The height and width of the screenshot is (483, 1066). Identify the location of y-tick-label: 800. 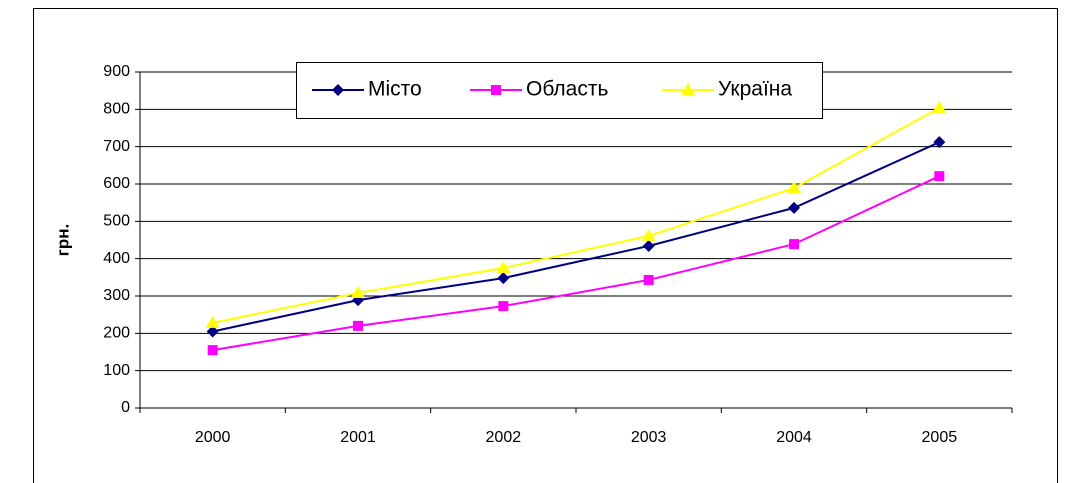
(116, 109).